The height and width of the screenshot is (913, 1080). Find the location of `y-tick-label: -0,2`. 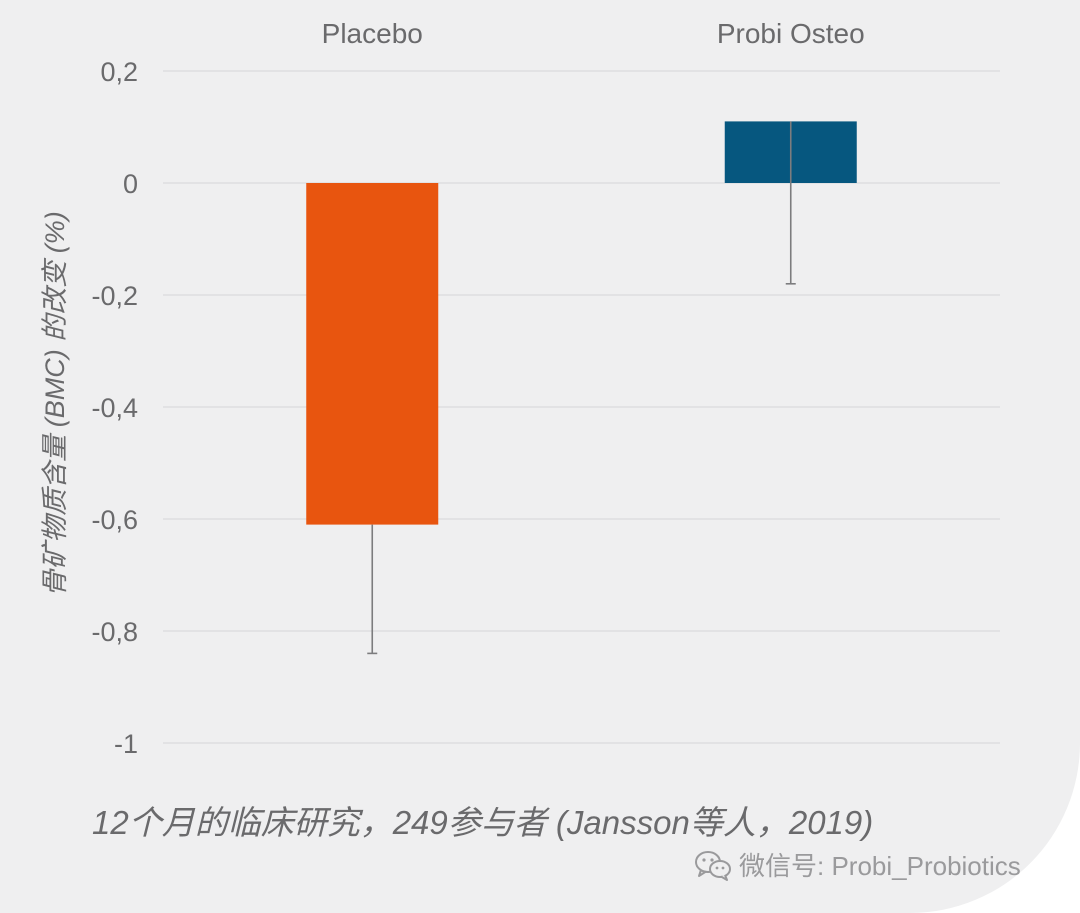

y-tick-label: -0,2 is located at coordinates (114, 296).